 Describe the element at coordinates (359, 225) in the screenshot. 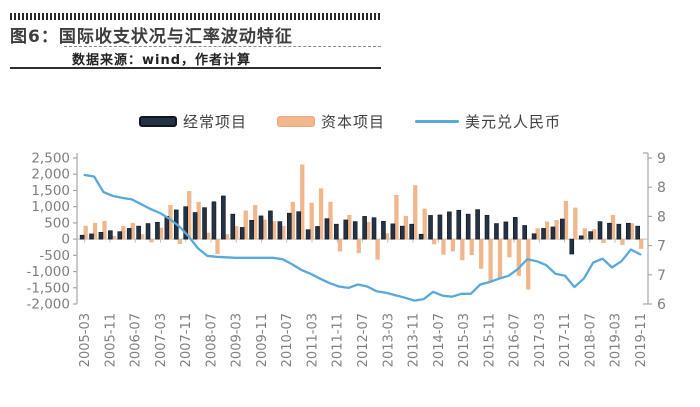

I see `current-account-bars` at that location.